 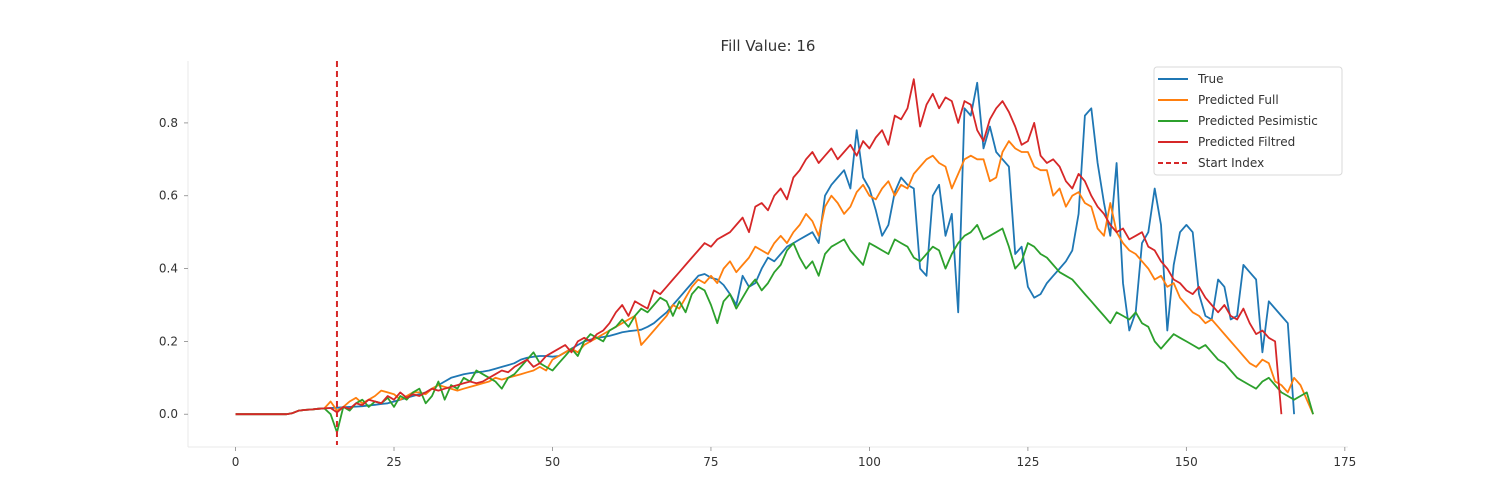 I want to click on x-tick-label: 150, so click(x=1186, y=462).